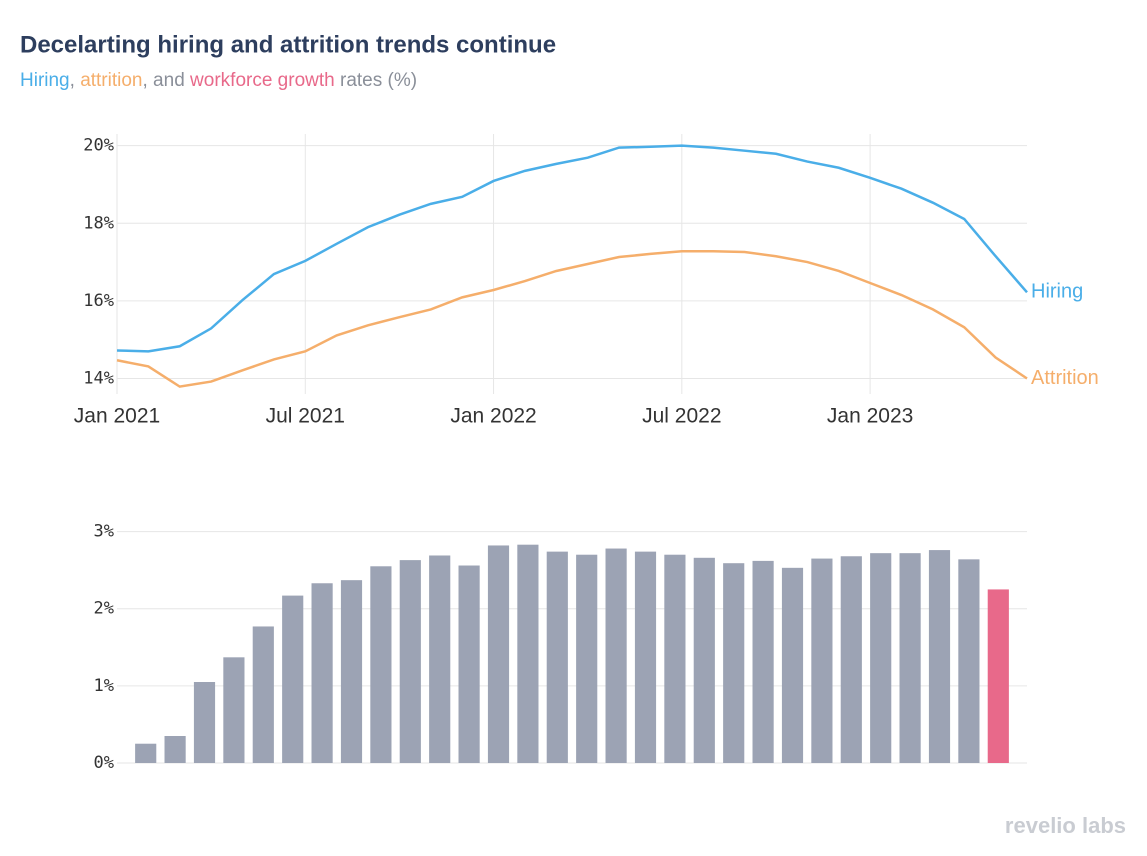  I want to click on x-tick-label: Jul 2021, so click(305, 416).